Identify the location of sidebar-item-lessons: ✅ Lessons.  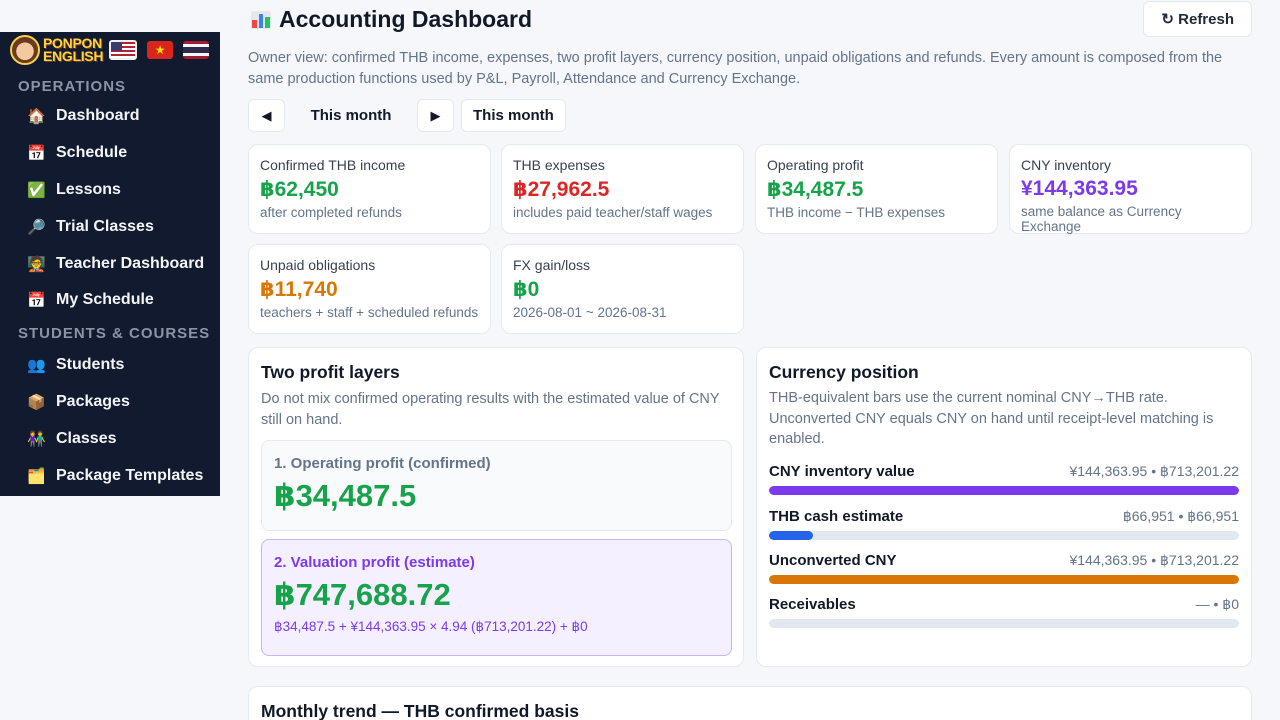
(110, 190).